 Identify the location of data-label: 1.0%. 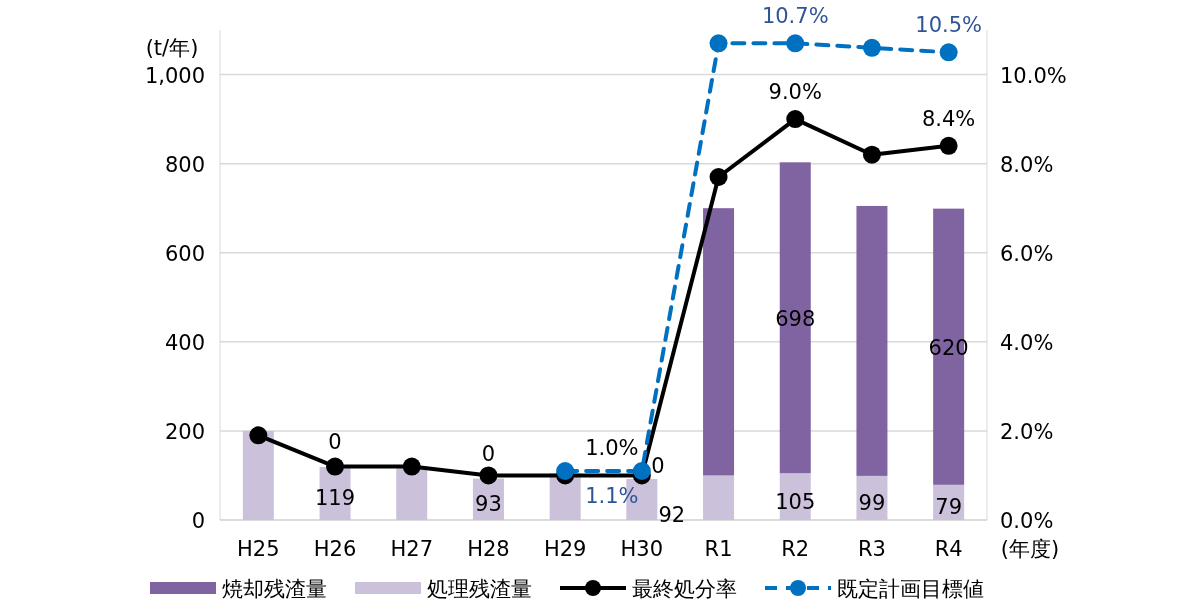
(612, 448).